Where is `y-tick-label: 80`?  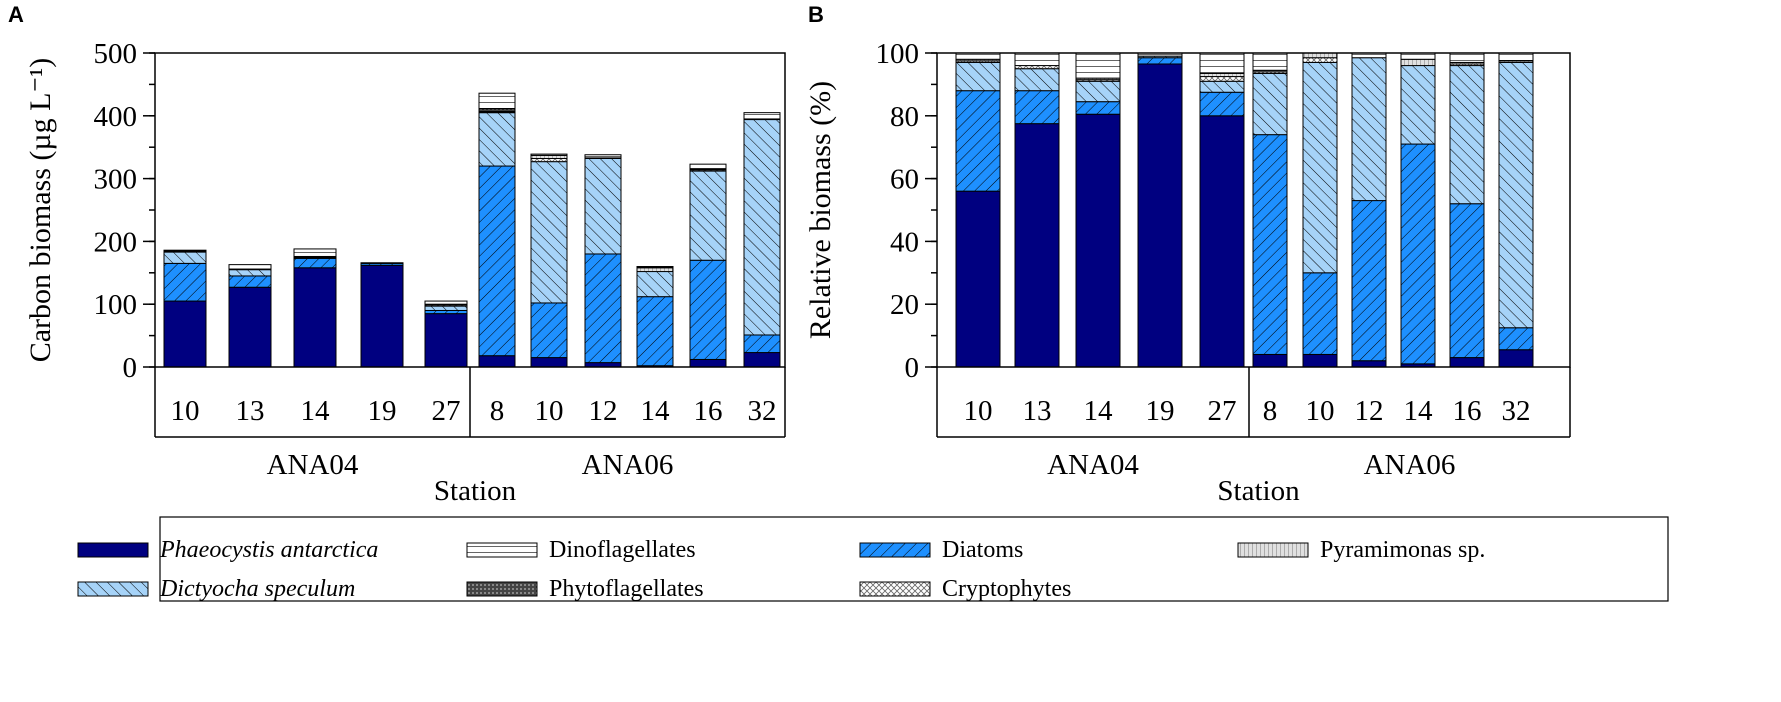 y-tick-label: 80 is located at coordinates (904, 117).